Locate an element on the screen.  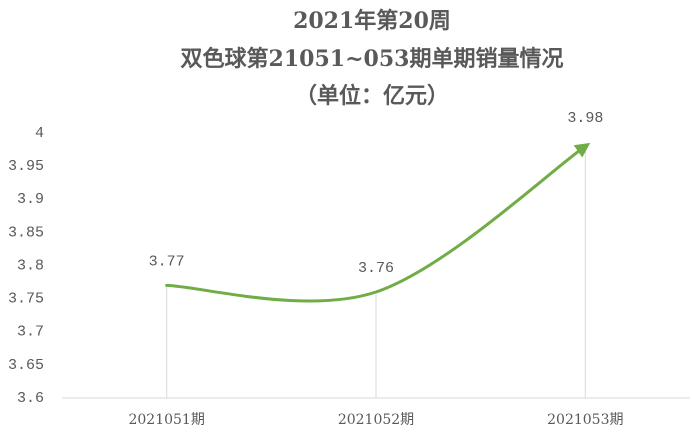
data-label: 3.77 is located at coordinates (167, 261).